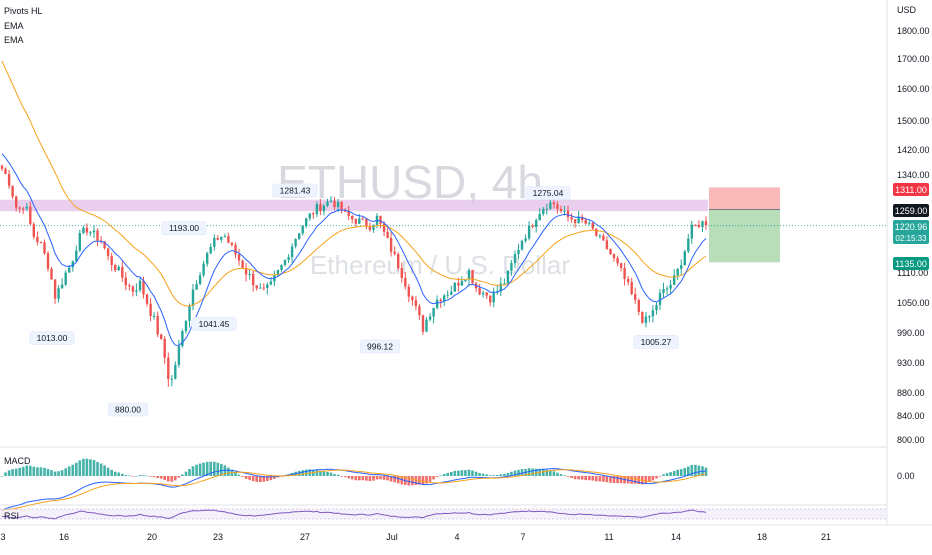  Describe the element at coordinates (14, 40) in the screenshot. I see `legend-ema-2: EMA` at that location.